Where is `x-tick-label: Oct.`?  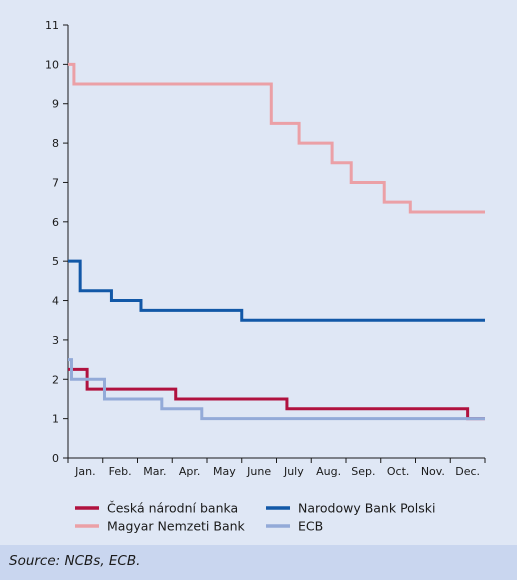 x-tick-label: Oct. is located at coordinates (398, 471).